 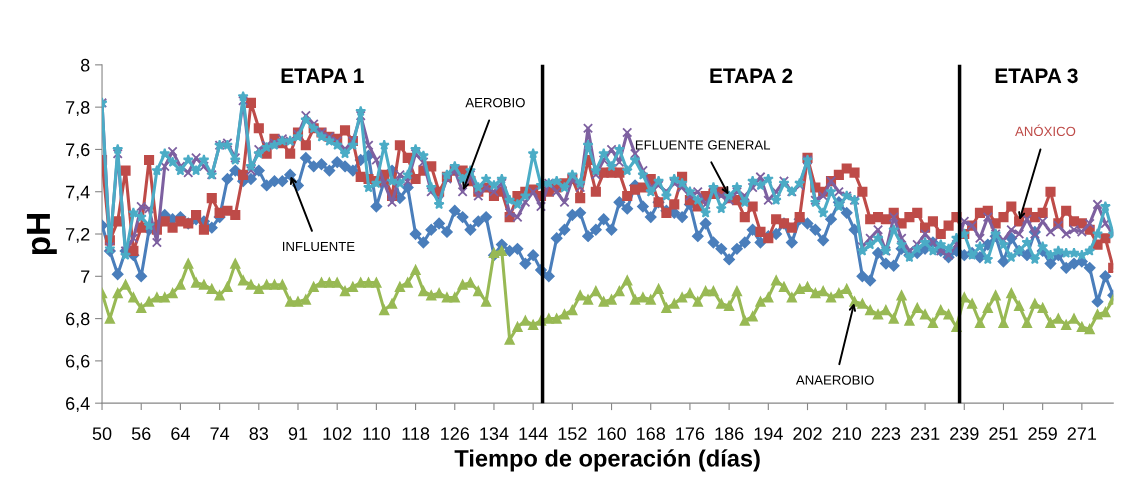 What do you see at coordinates (533, 433) in the screenshot?
I see `x-tick-label: 144` at bounding box center [533, 433].